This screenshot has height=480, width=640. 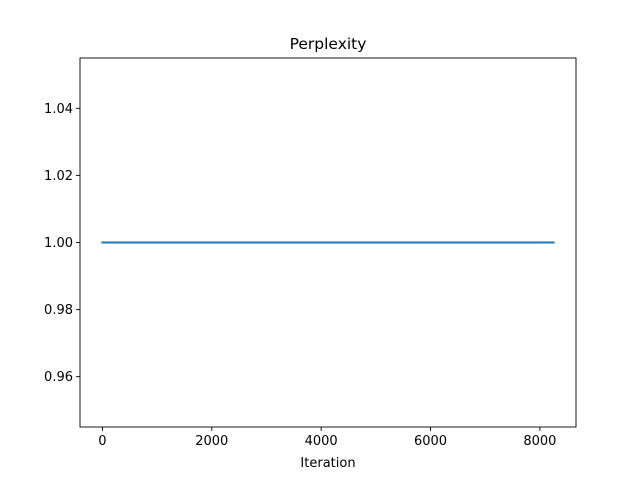 I want to click on x-axis-ticks: 0 2000 4000 6000 8000, so click(x=327, y=438).